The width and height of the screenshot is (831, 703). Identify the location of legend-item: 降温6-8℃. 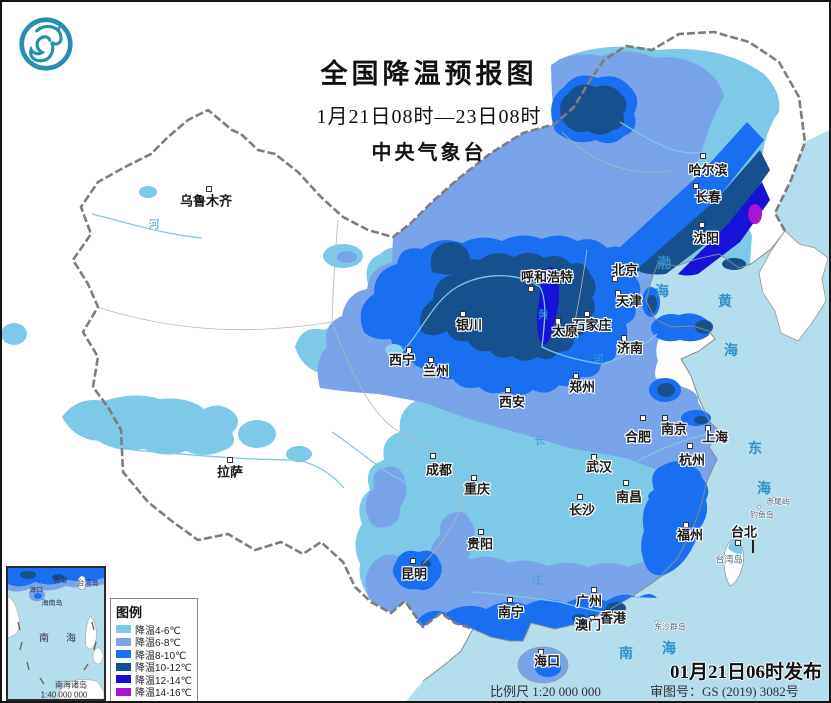
(154, 642).